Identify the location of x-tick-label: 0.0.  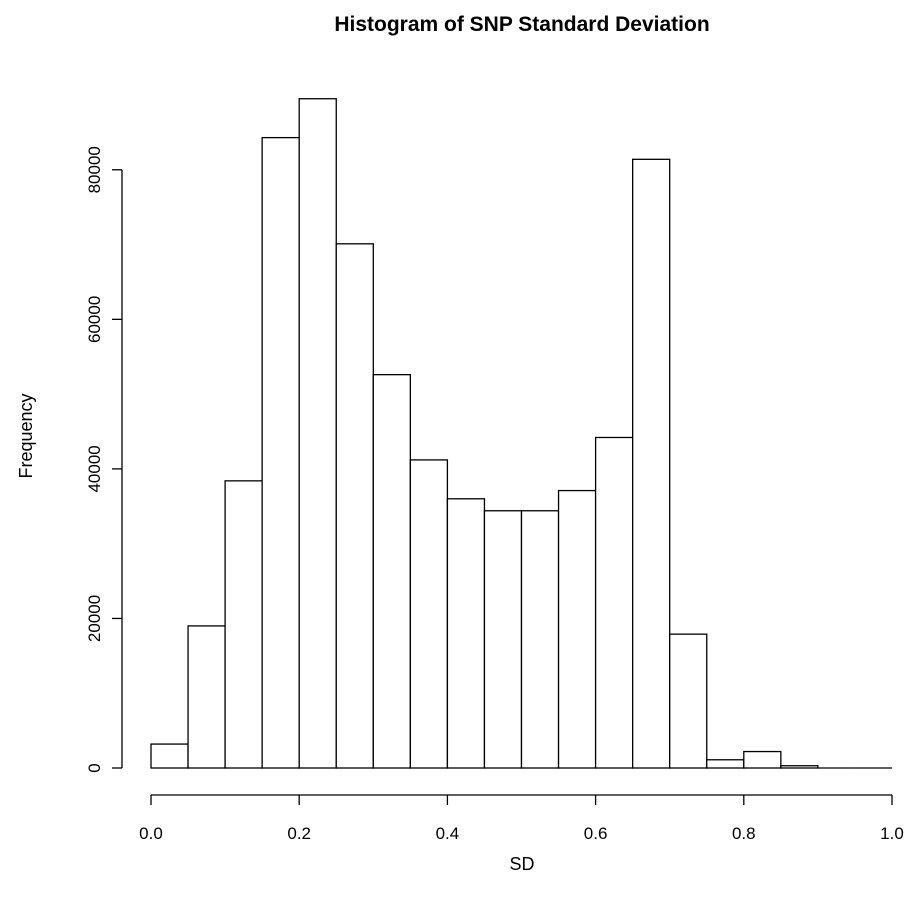
(151, 833).